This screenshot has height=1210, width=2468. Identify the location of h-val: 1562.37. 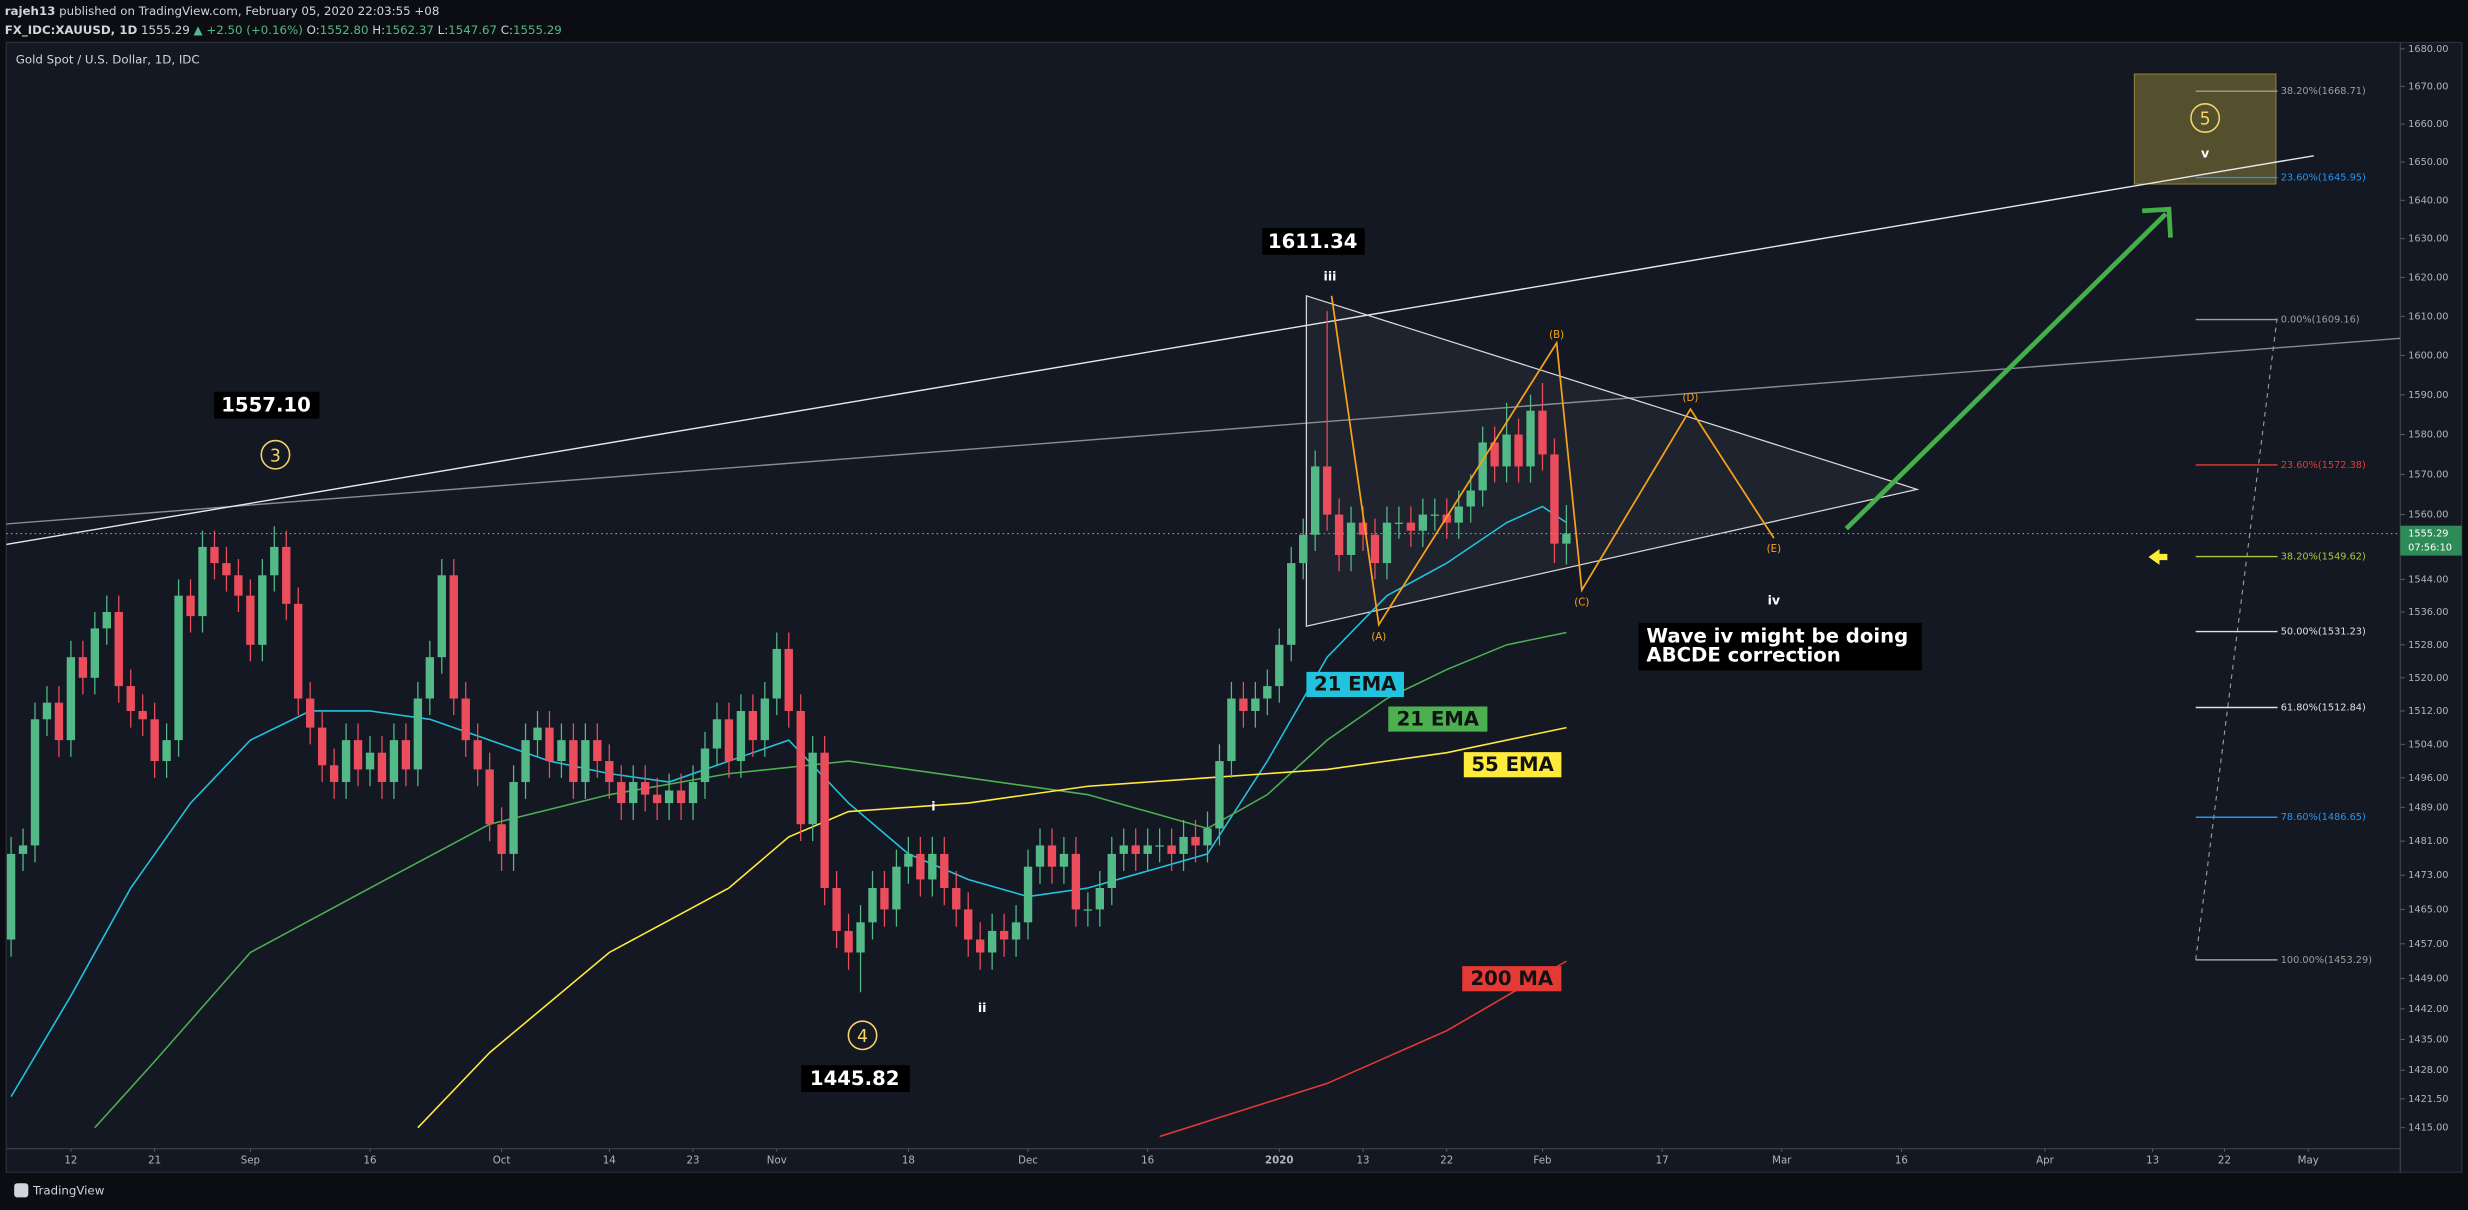
(409, 29).